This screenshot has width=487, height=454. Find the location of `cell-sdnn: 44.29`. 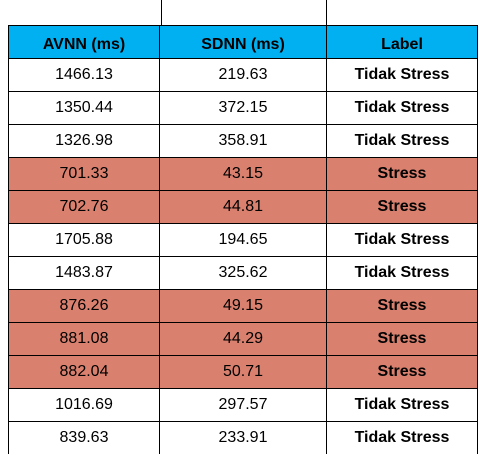

cell-sdnn: 44.29 is located at coordinates (243, 339).